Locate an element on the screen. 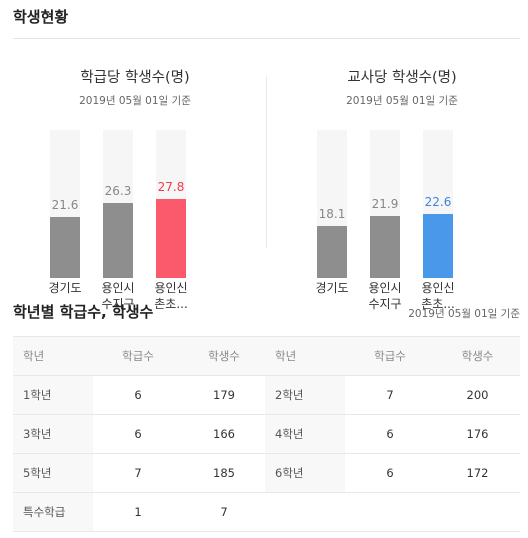 Image resolution: width=528 pixels, height=538 pixels. table-header-row: 학년 학급수 학생수 학년 학급수 학생수 is located at coordinates (266, 356).